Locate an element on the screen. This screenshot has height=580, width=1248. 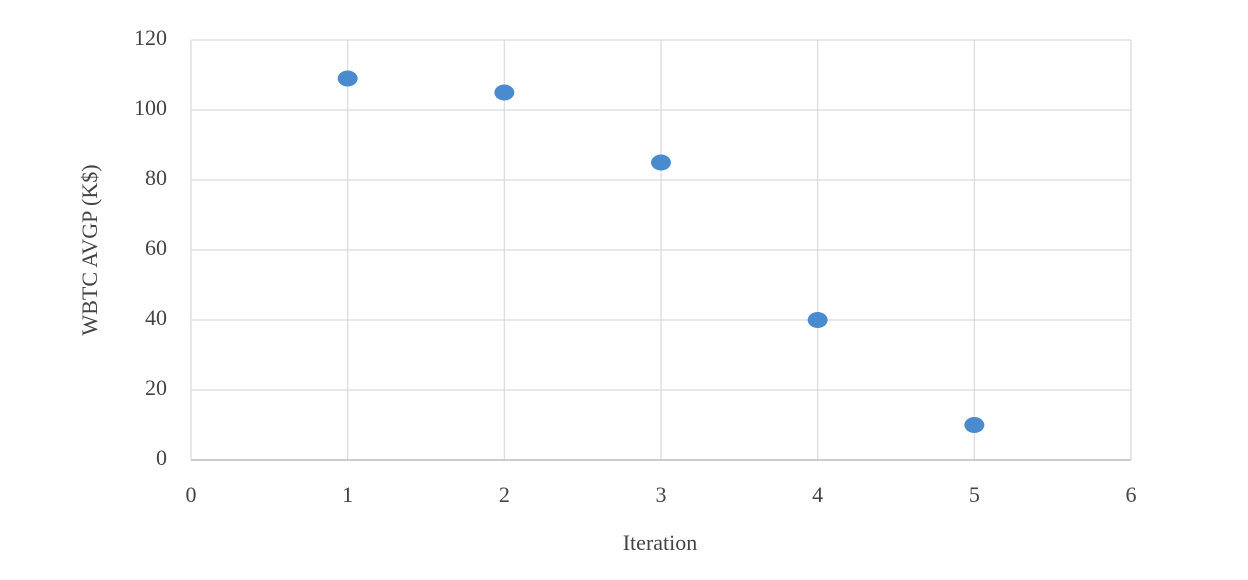
y-tick-label: 40 is located at coordinates (156, 317).